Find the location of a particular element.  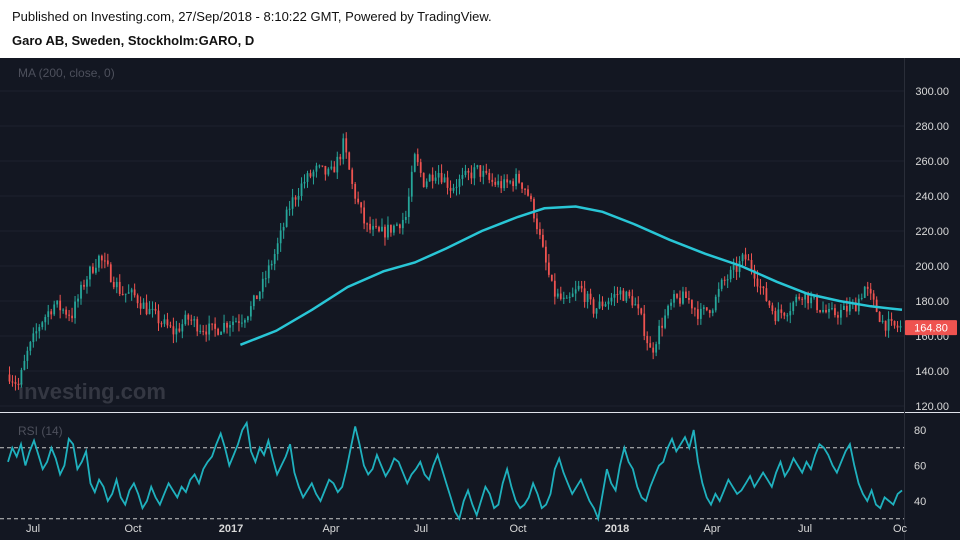

price-tick-label: 200.00 is located at coordinates (932, 267).